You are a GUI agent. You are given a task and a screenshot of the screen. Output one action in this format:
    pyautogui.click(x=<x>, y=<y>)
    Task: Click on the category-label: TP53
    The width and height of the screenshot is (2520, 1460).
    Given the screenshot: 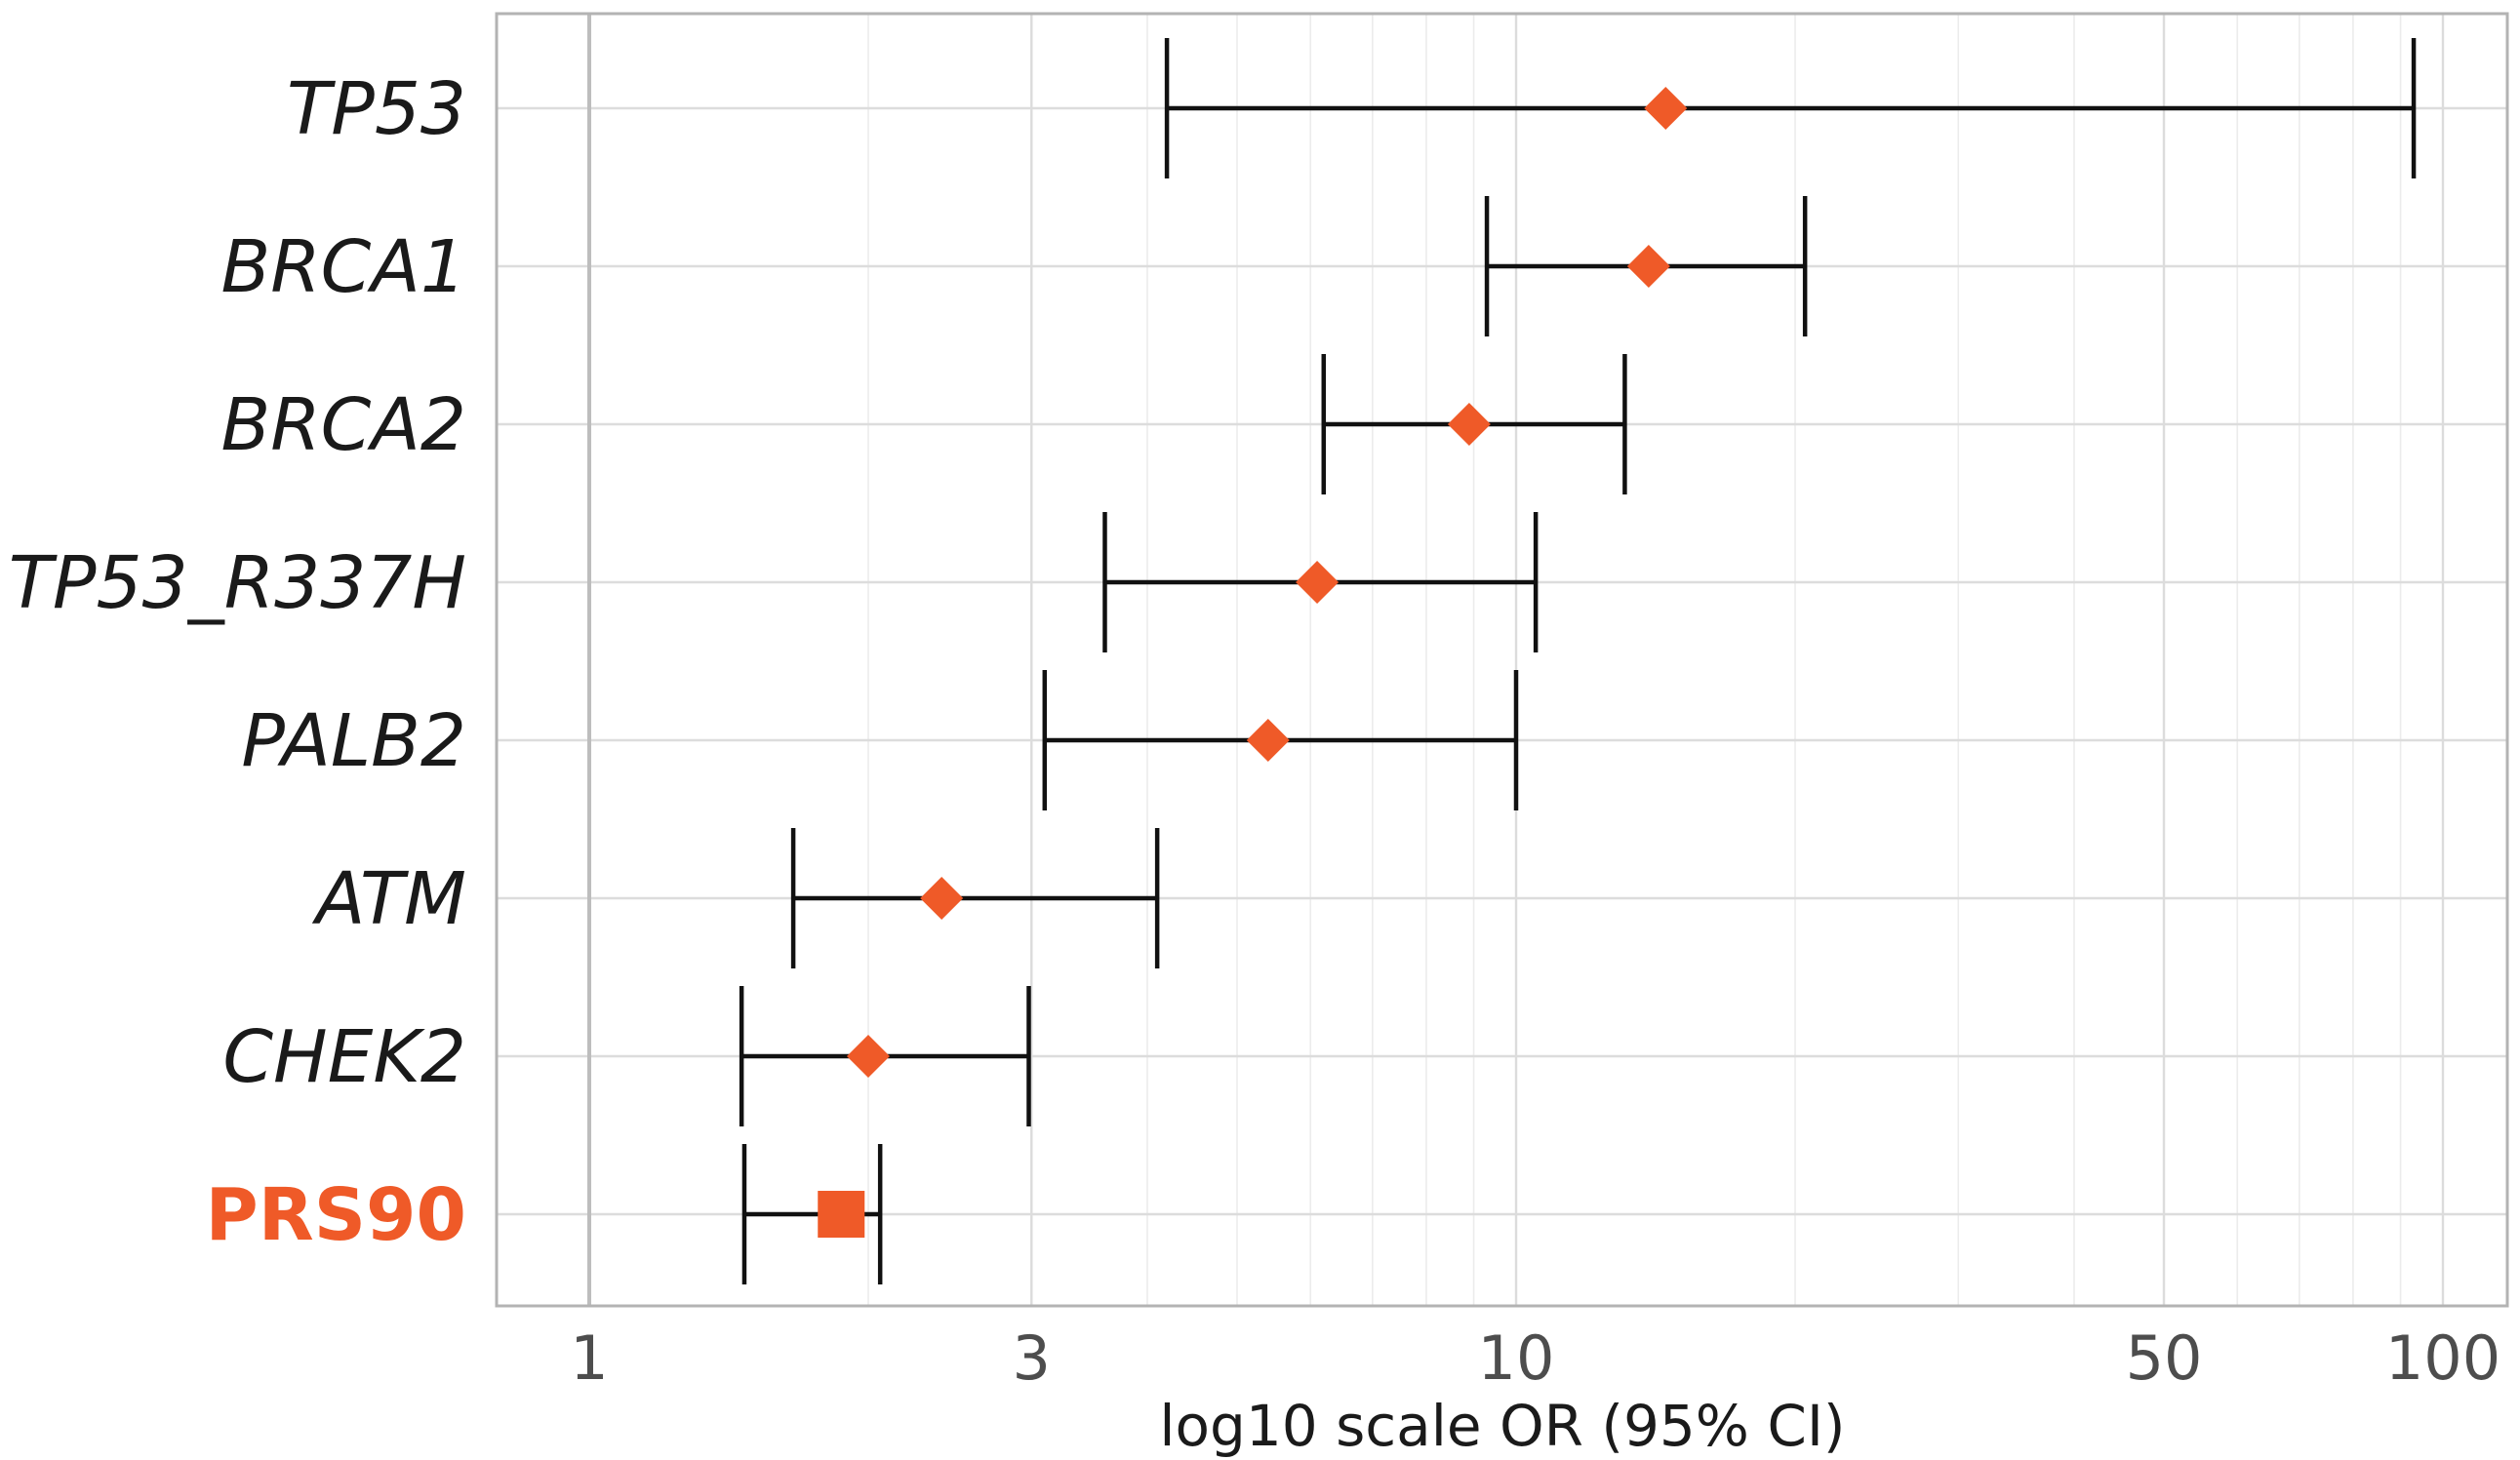 What is the action you would take?
    pyautogui.click(x=376, y=109)
    